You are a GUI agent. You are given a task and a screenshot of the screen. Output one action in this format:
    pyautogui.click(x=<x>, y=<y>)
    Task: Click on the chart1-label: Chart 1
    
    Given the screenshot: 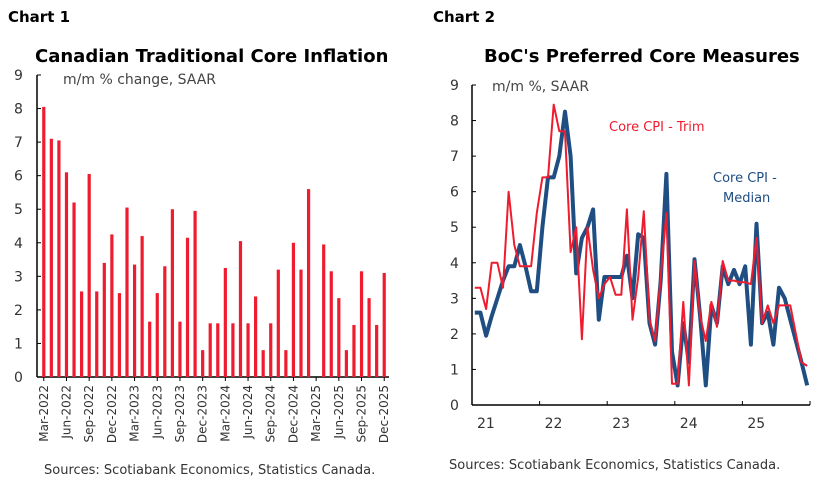 What is the action you would take?
    pyautogui.click(x=39, y=17)
    